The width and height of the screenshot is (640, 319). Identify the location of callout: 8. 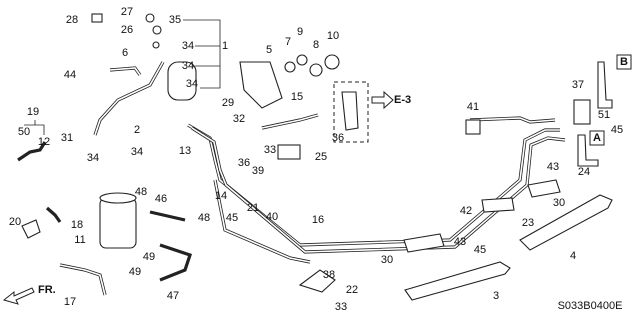
(316, 45).